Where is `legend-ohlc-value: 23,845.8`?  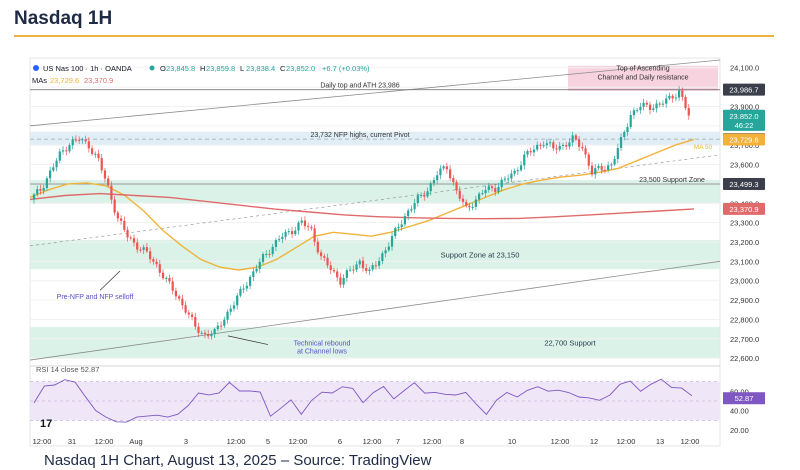
legend-ohlc-value: 23,845.8 is located at coordinates (180, 68).